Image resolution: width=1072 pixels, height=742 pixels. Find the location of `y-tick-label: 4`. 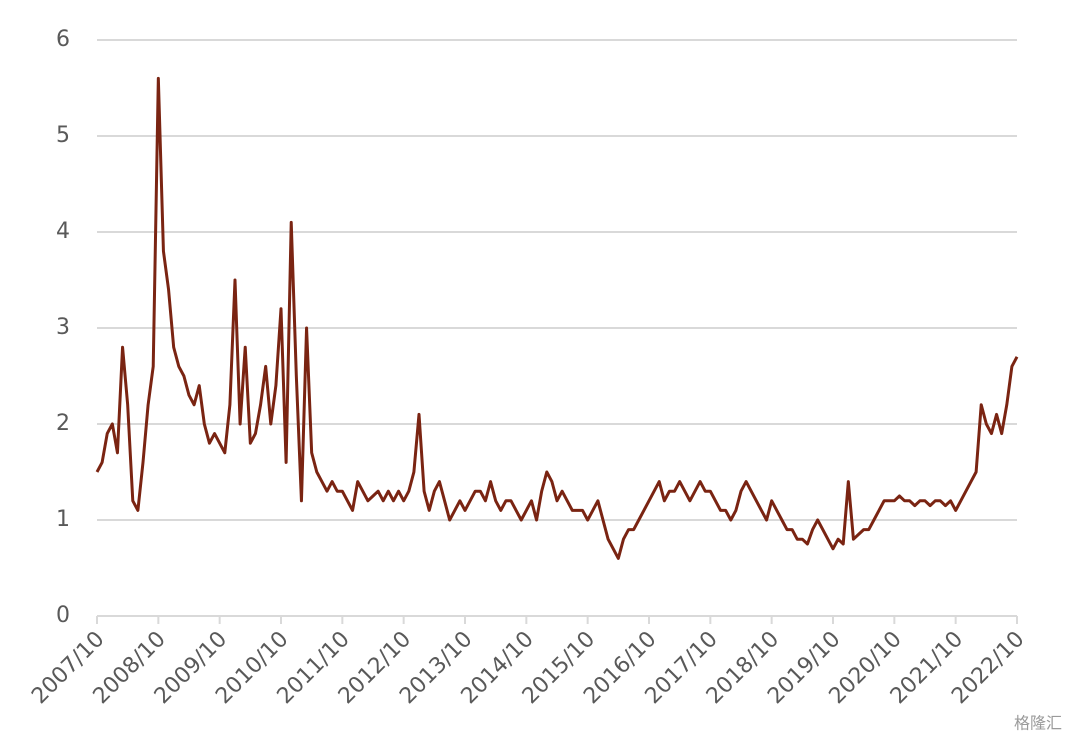

y-tick-label: 4 is located at coordinates (63, 231).